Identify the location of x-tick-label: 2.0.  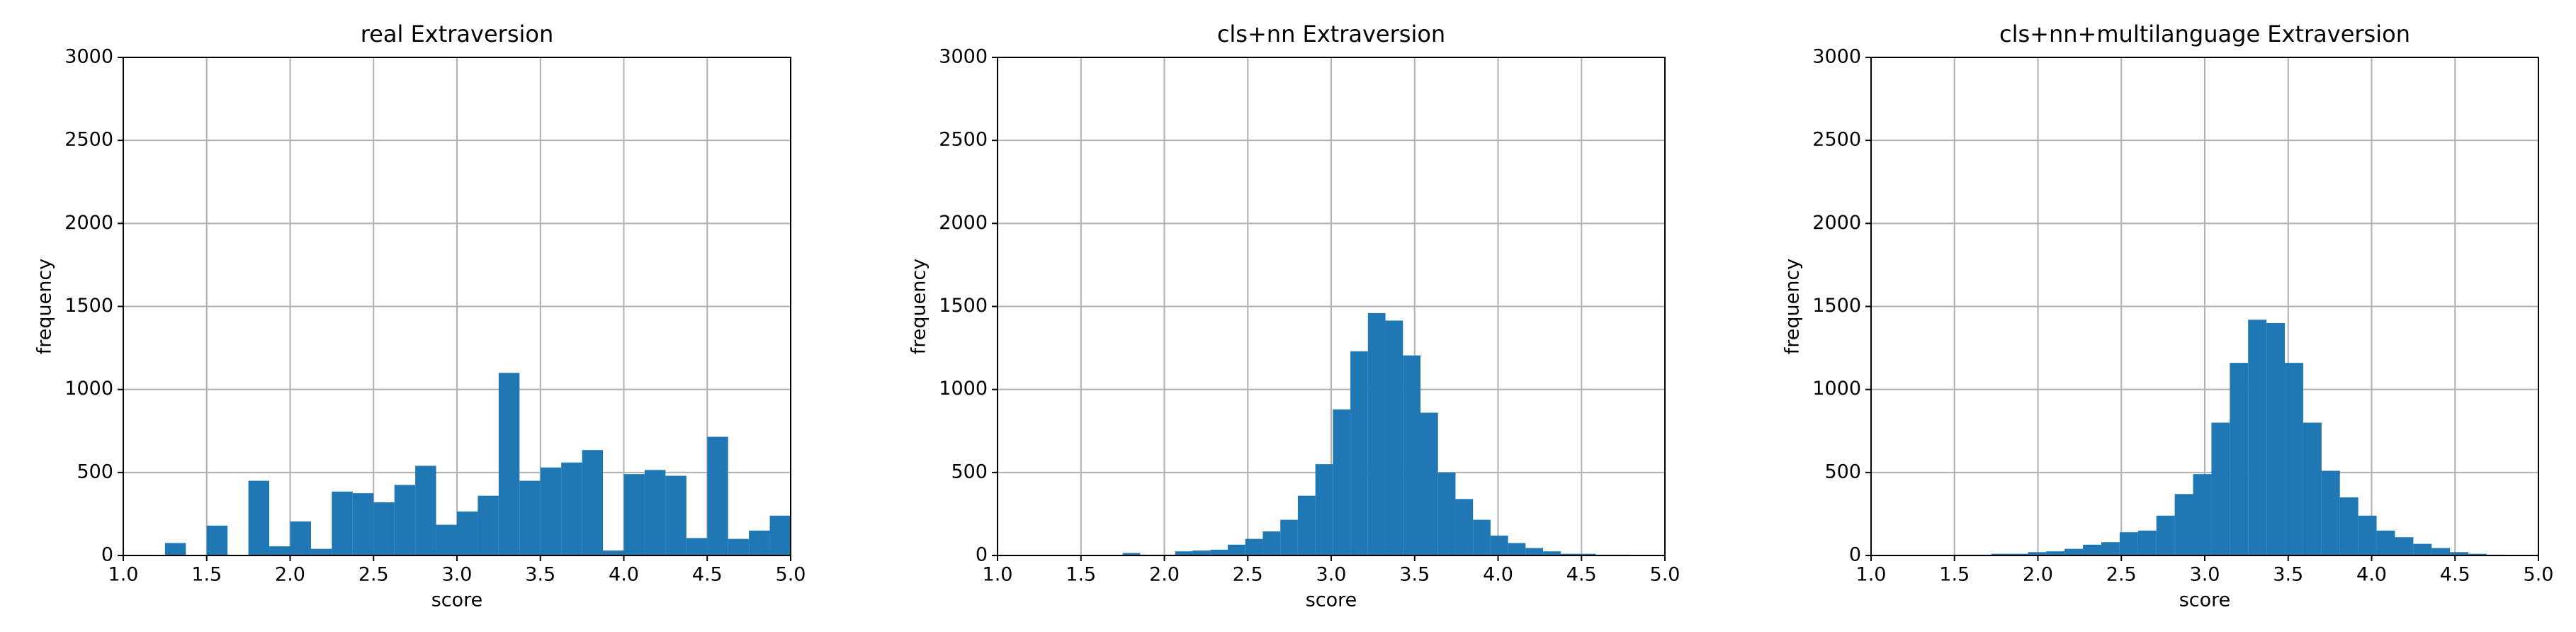
(290, 575).